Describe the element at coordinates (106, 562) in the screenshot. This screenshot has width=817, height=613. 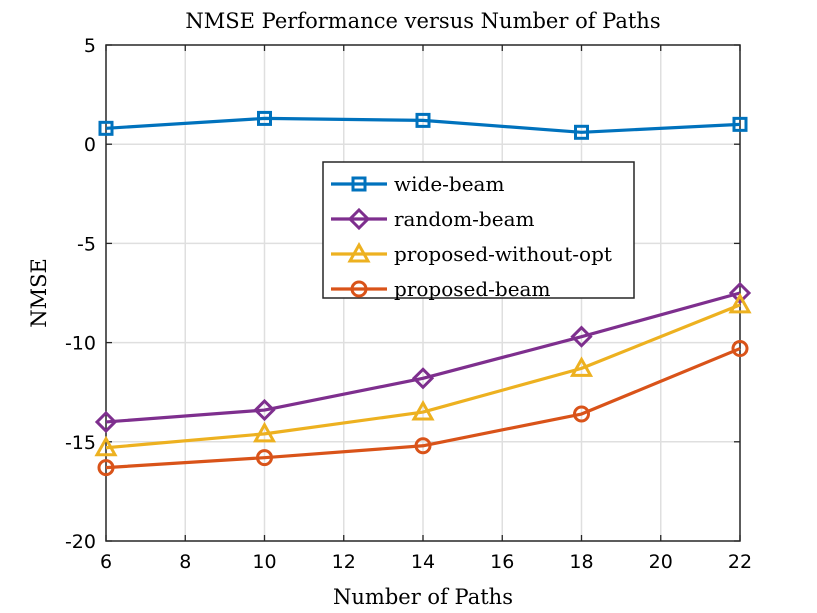
I see `x-tick-label: 6` at that location.